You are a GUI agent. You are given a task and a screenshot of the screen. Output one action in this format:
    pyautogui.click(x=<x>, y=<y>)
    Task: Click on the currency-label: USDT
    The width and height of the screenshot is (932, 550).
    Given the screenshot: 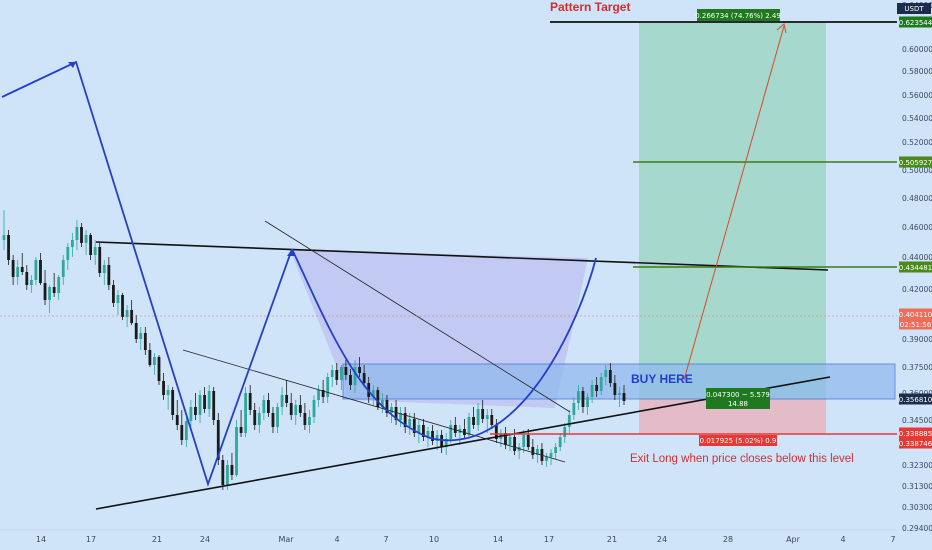 What is the action you would take?
    pyautogui.click(x=914, y=9)
    